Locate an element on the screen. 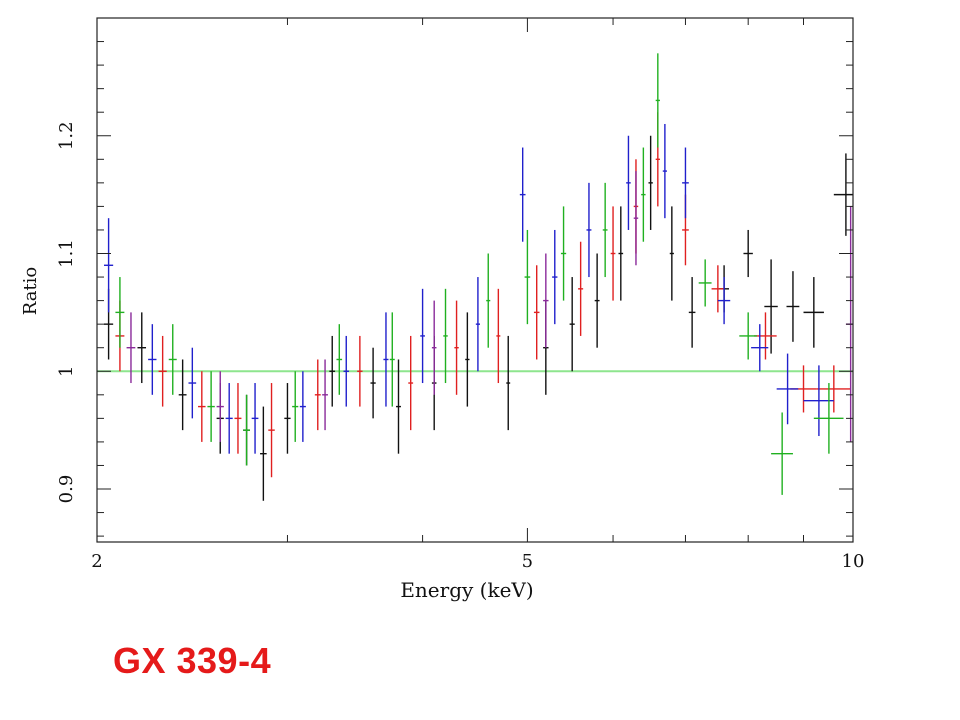  x-tick-label: 2 is located at coordinates (96, 561).